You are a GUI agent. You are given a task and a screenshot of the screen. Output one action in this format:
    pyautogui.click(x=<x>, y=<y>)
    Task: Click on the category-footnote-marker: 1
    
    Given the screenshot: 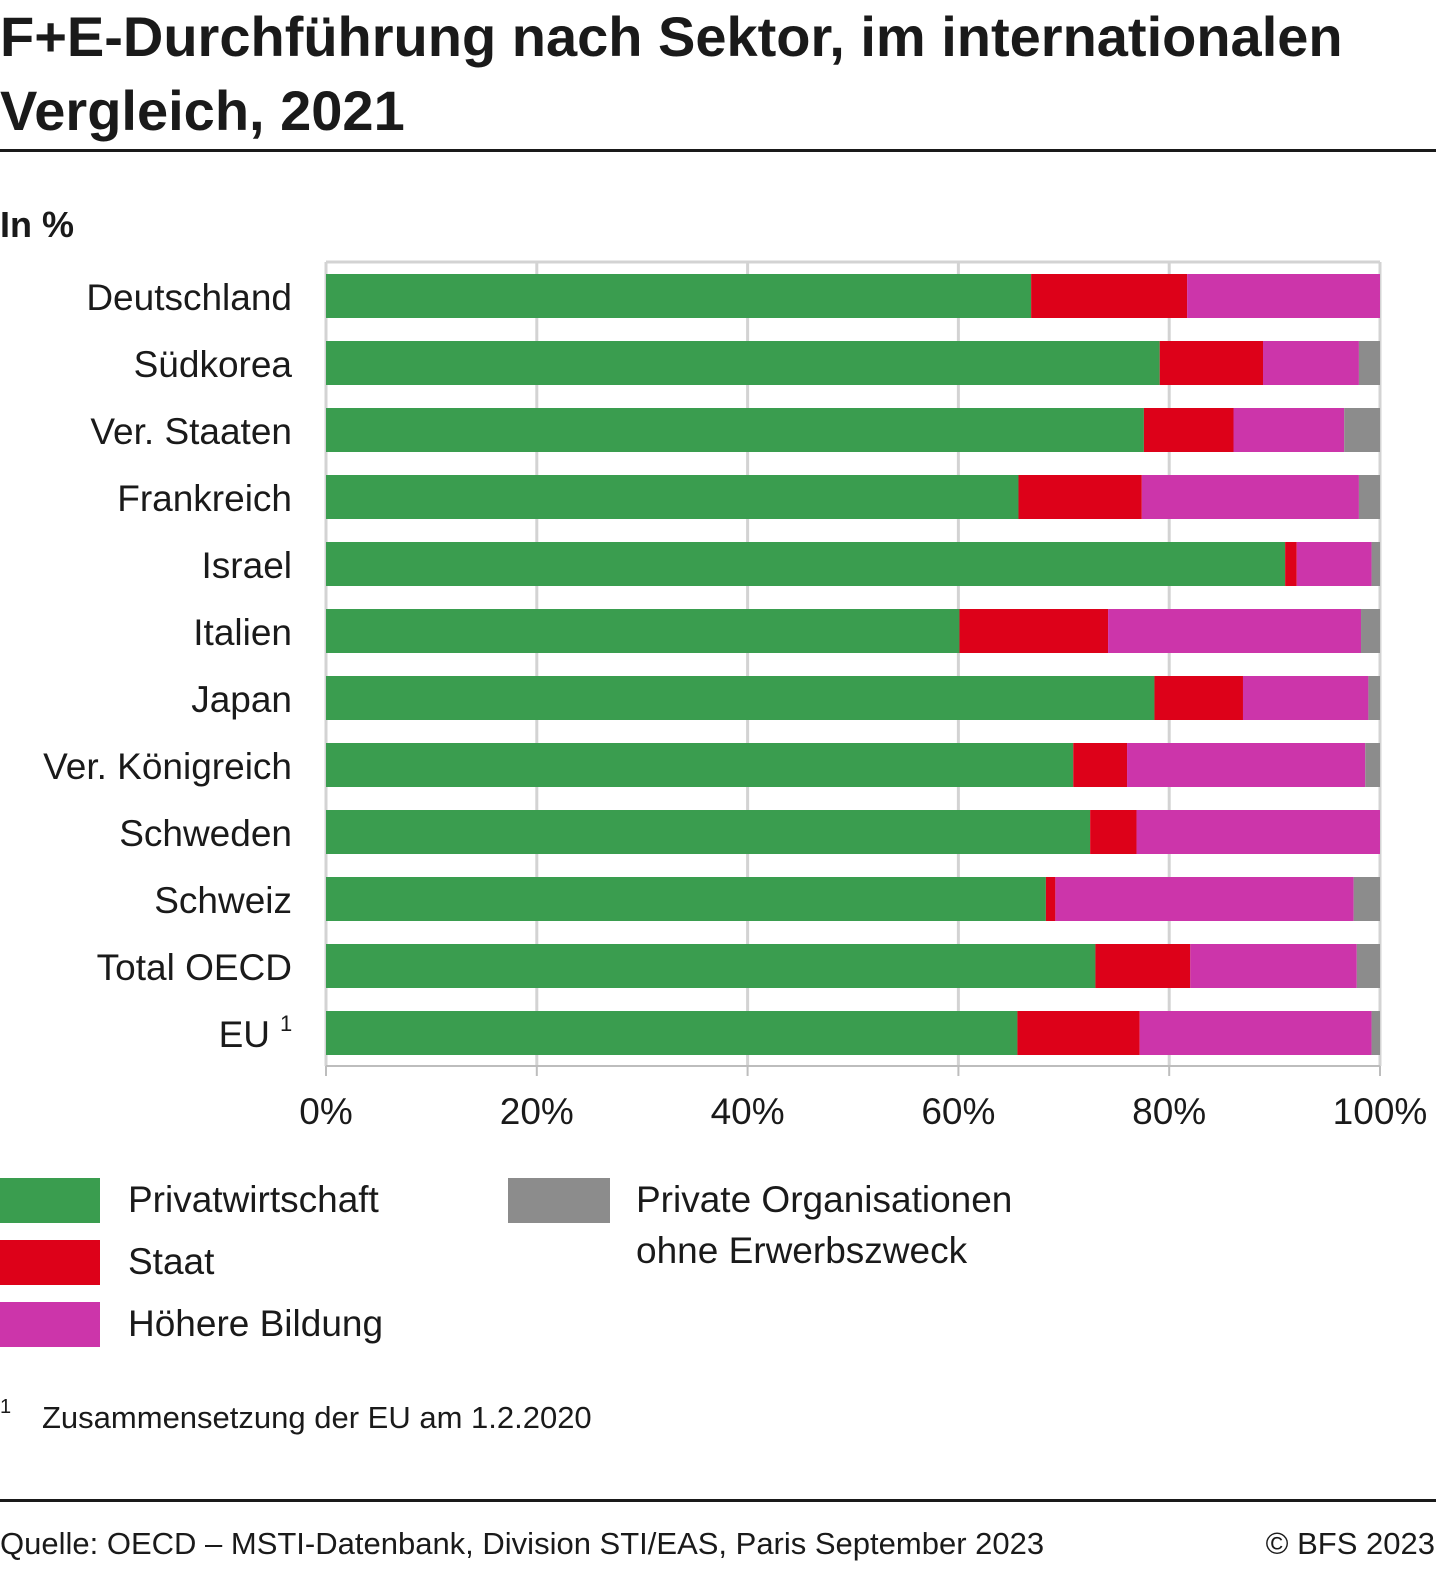 What is the action you would take?
    pyautogui.click(x=286, y=1023)
    